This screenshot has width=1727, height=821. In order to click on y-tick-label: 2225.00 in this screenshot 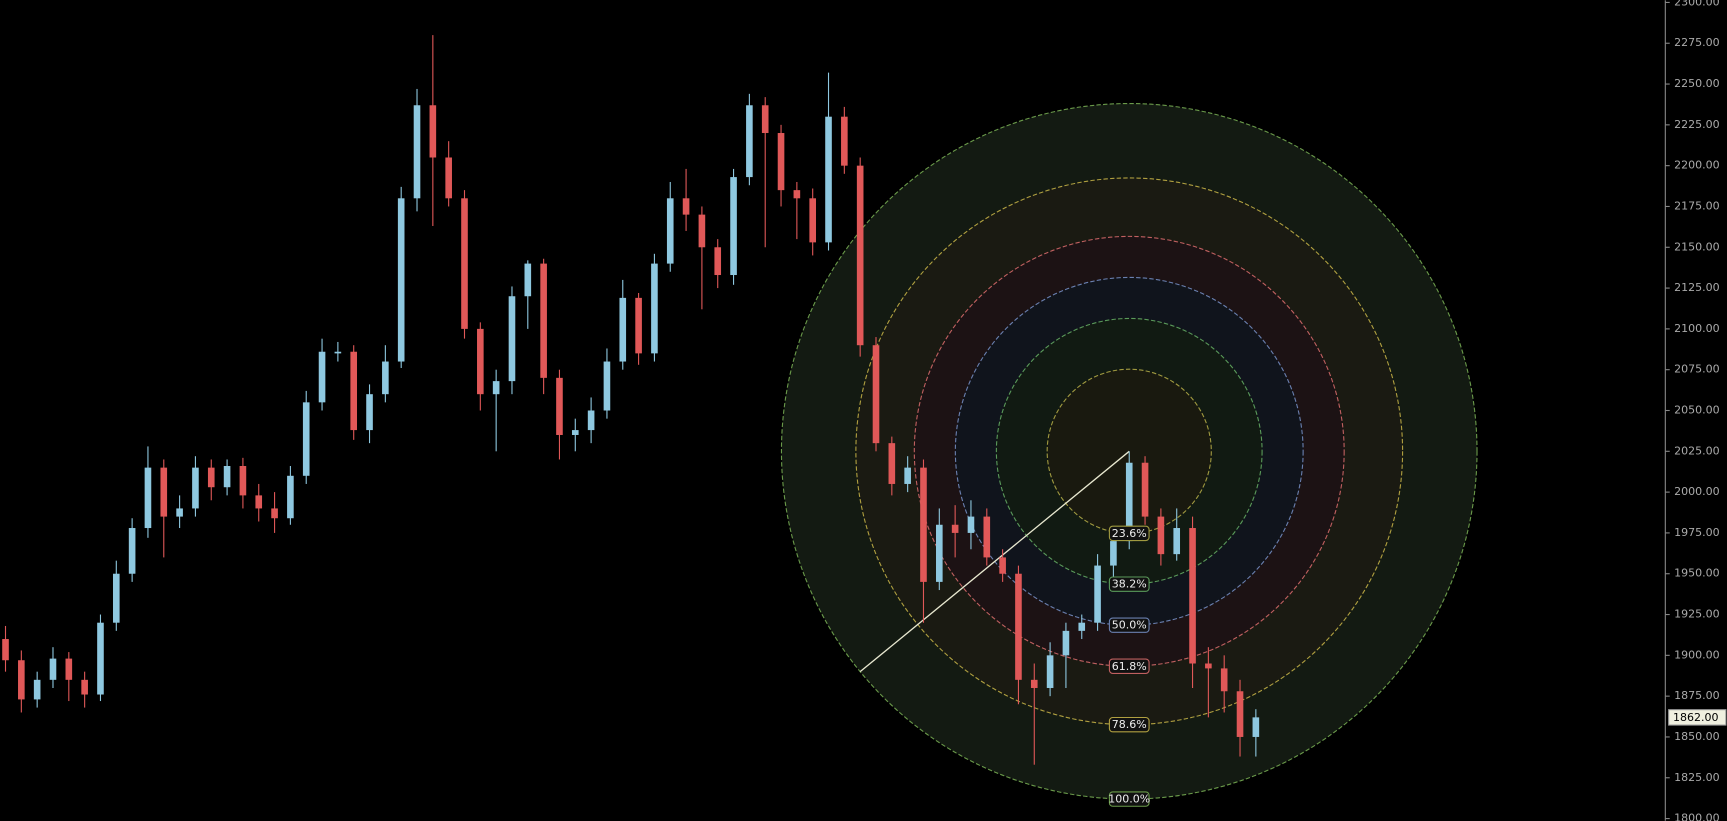, I will do `click(1696, 124)`.